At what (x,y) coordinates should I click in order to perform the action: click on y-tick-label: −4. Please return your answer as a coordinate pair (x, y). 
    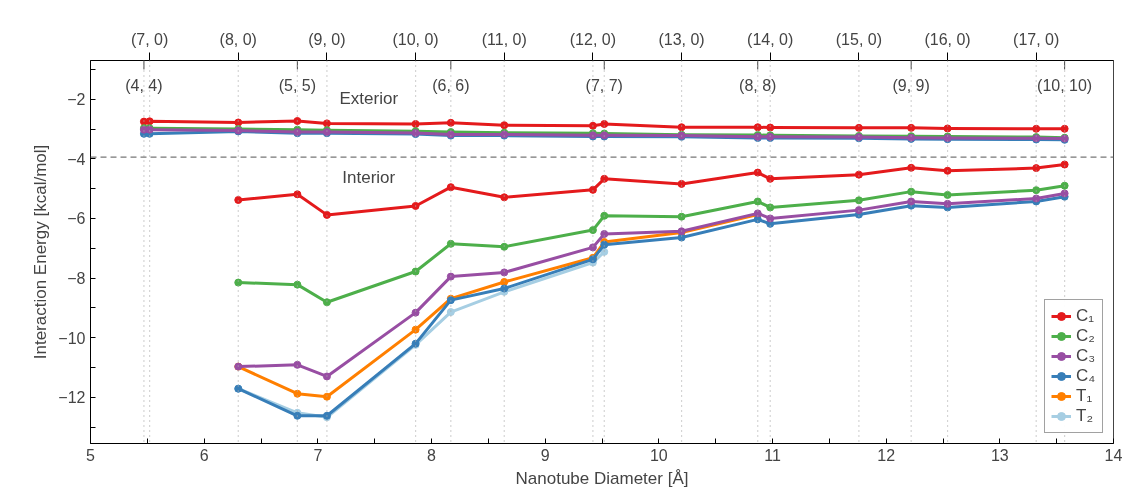
    Looking at the image, I should click on (76, 159).